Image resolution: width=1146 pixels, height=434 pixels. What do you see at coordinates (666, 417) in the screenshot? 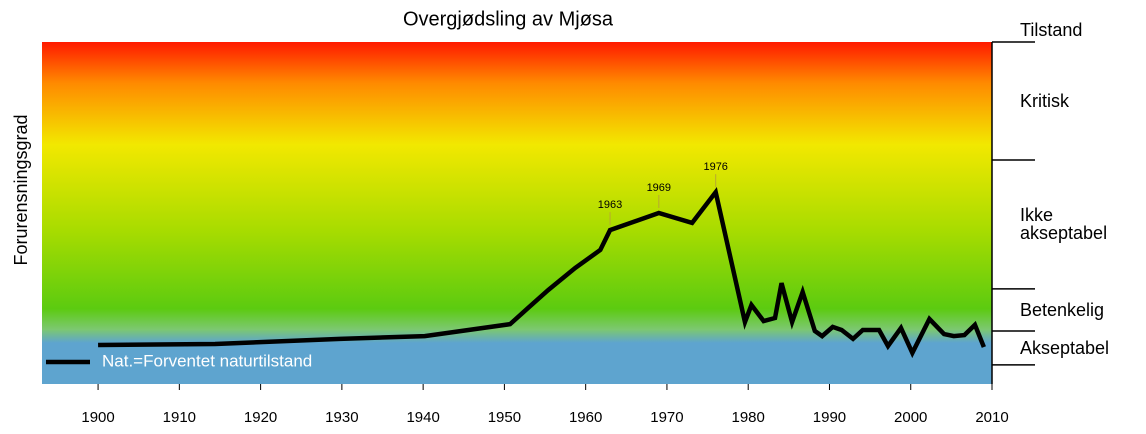
I see `x-tick-label: 1970` at bounding box center [666, 417].